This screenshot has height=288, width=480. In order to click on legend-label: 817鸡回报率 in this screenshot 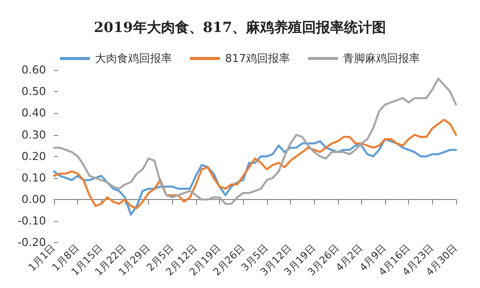, I will do `click(257, 58)`.